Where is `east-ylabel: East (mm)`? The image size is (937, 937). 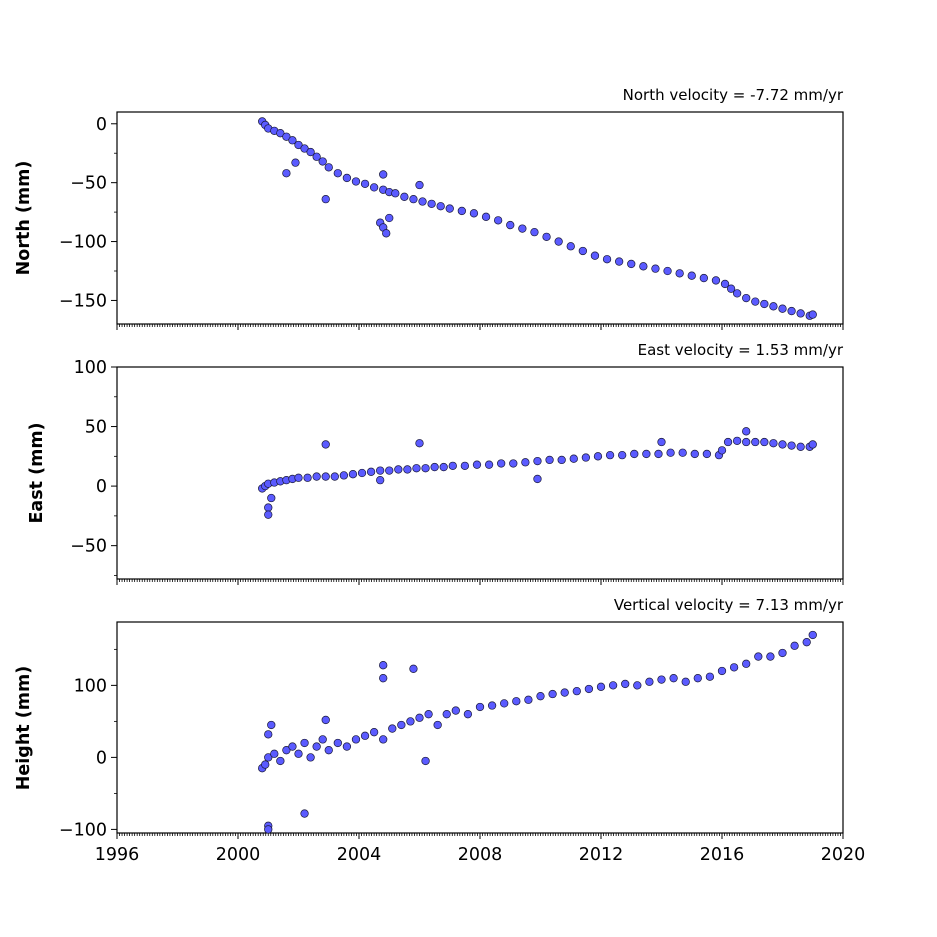 east-ylabel: East (mm) is located at coordinates (37, 472).